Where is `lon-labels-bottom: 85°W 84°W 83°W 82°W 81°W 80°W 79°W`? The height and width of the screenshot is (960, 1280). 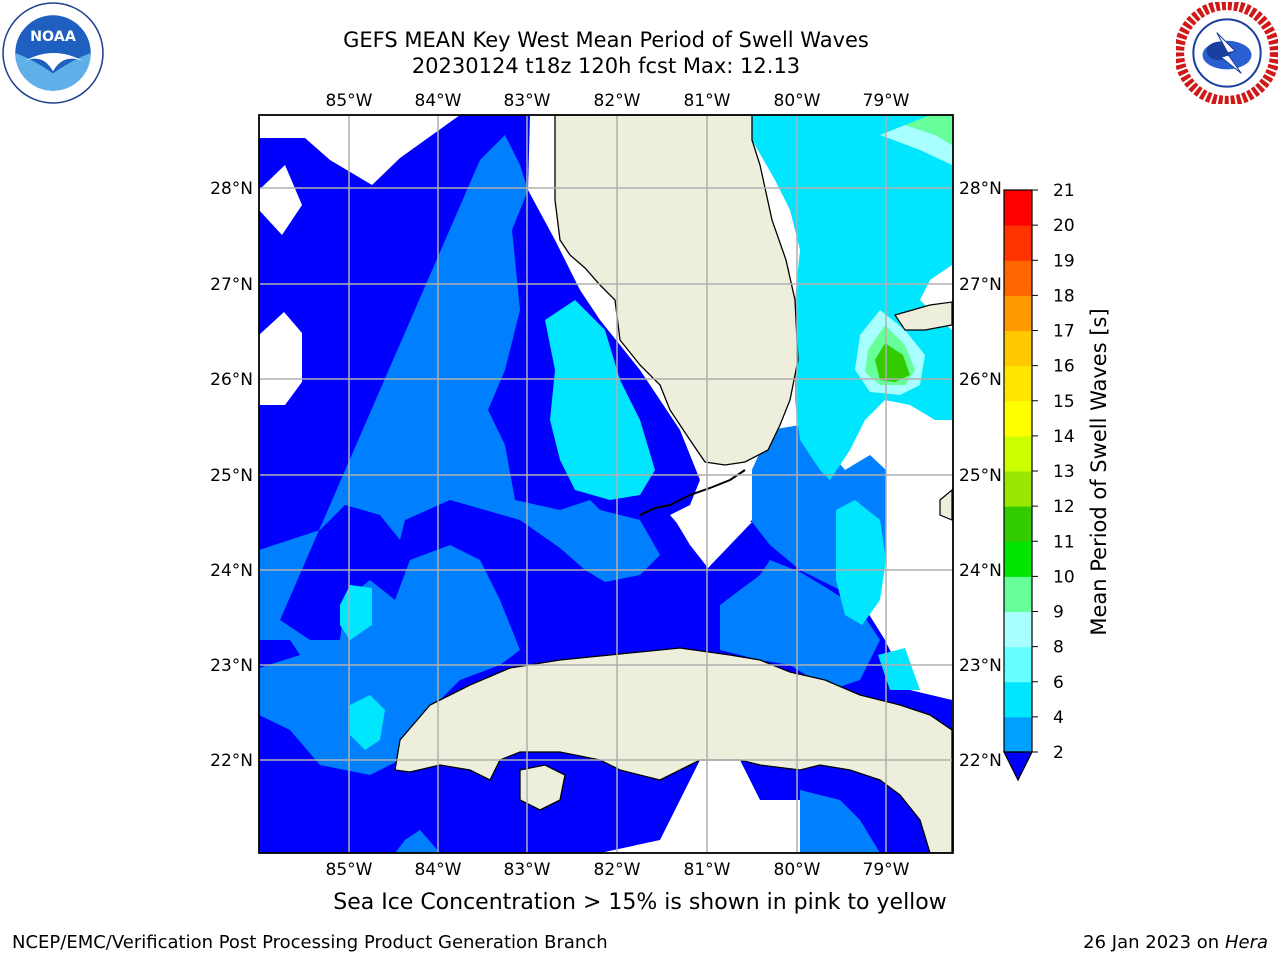
lon-labels-bottom: 85°W 84°W 83°W 82°W 81°W 80°W 79°W is located at coordinates (618, 870).